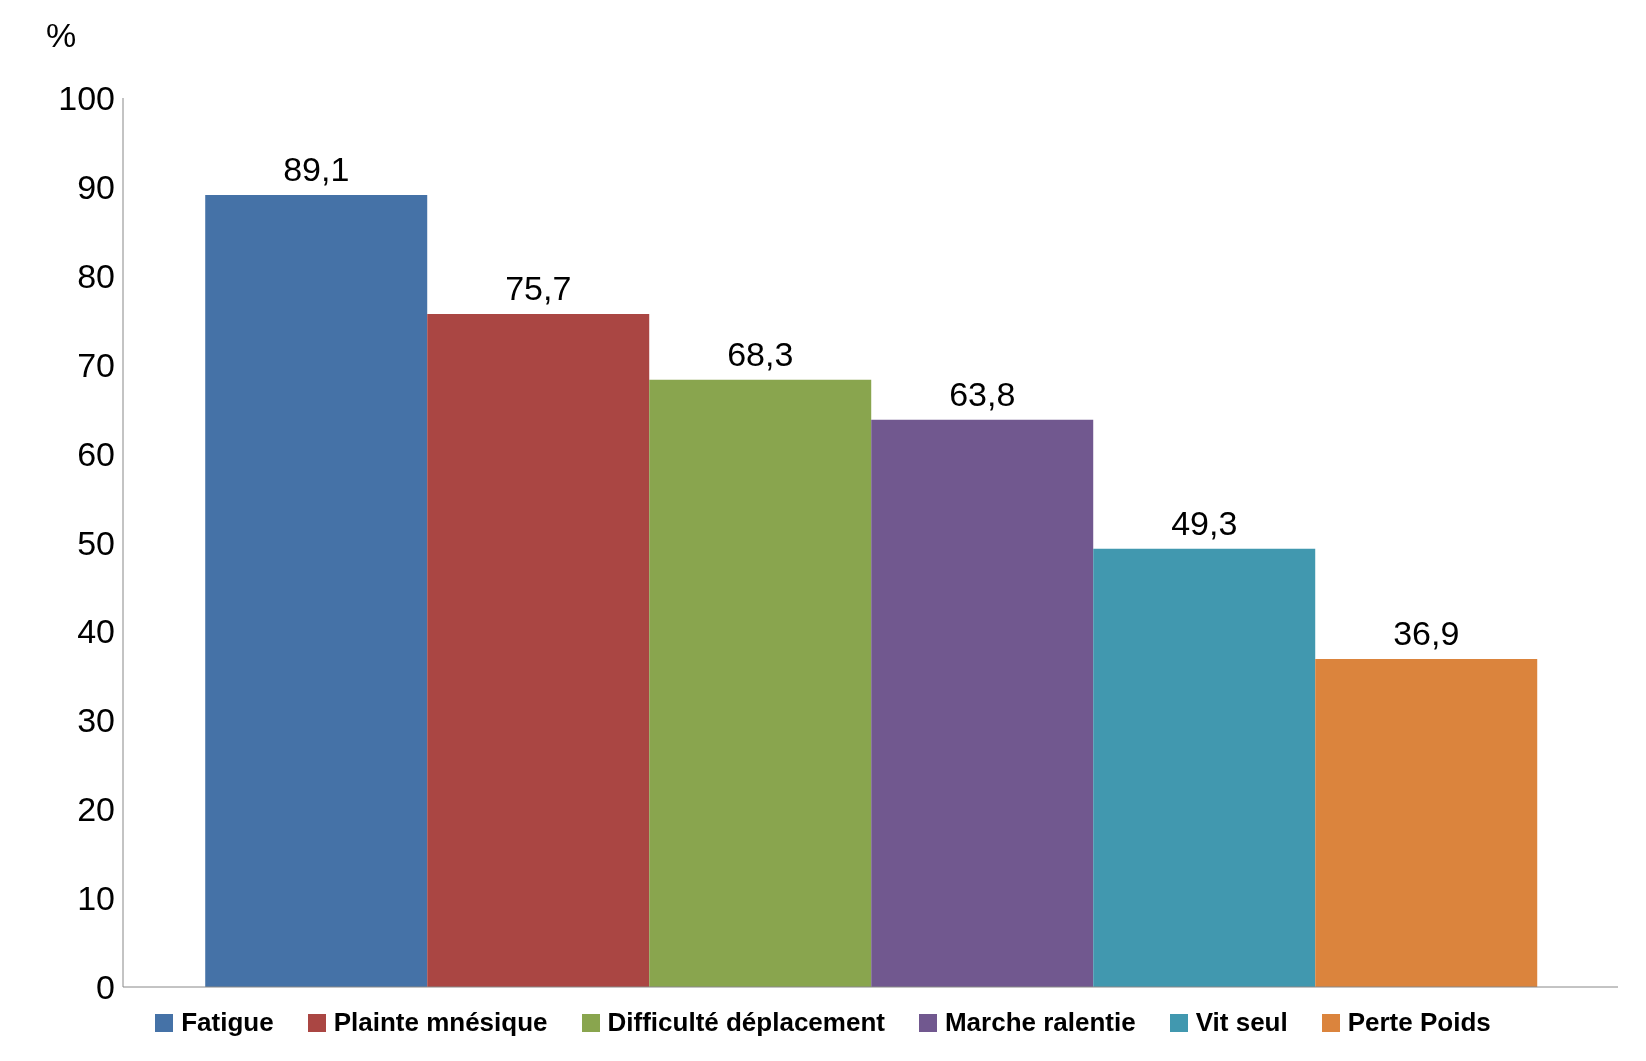 The height and width of the screenshot is (1061, 1646). I want to click on legend-label: Marche ralentie, so click(1040, 1022).